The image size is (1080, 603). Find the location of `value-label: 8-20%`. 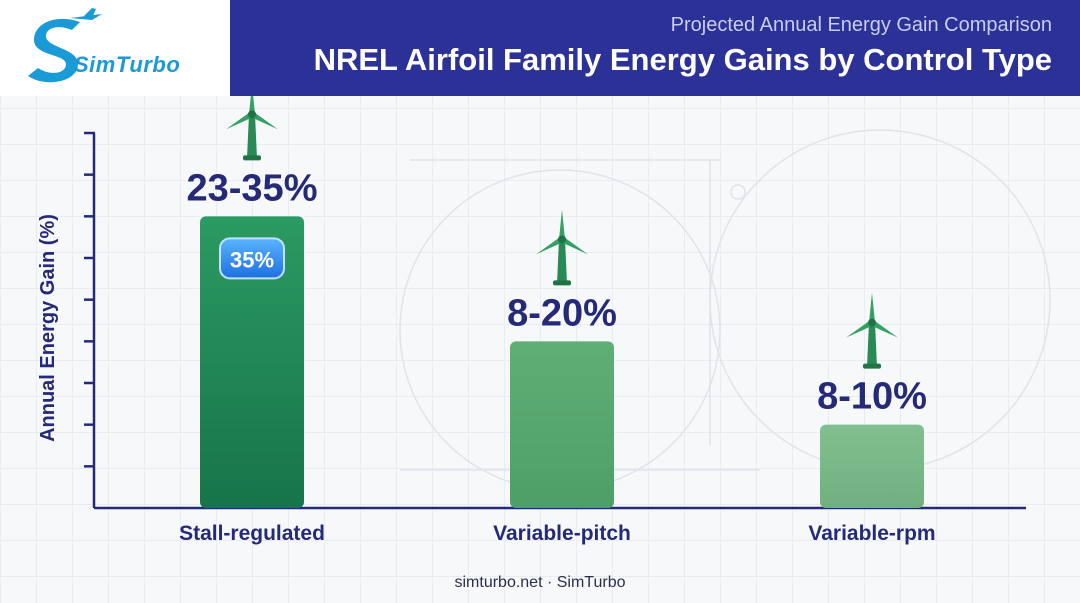

value-label: 8-20% is located at coordinates (562, 313).